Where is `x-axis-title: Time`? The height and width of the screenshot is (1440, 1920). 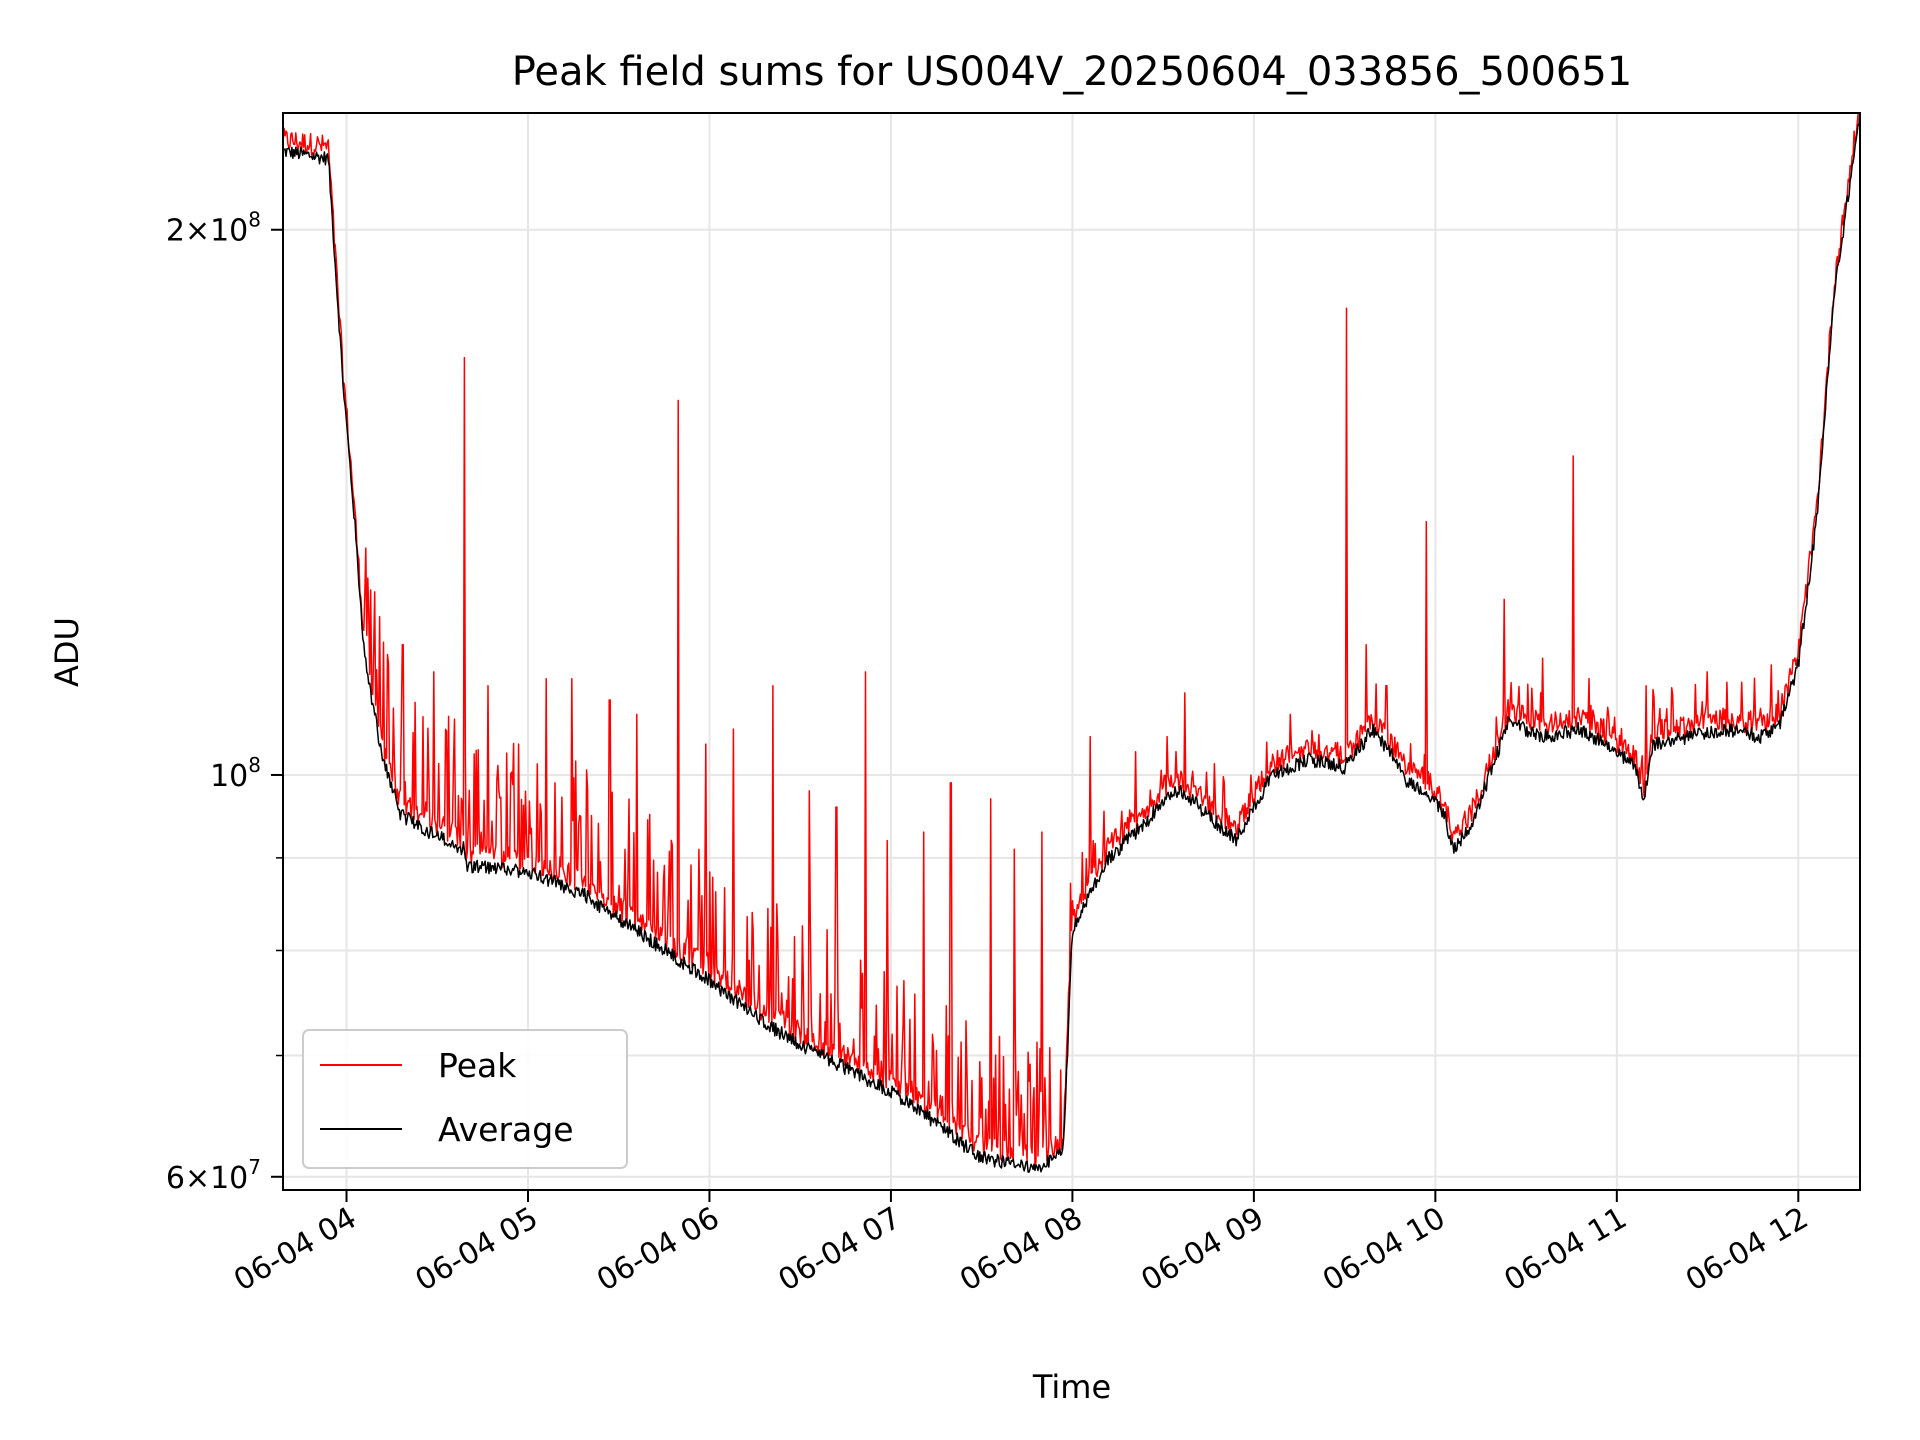
x-axis-title: Time is located at coordinates (1071, 1387).